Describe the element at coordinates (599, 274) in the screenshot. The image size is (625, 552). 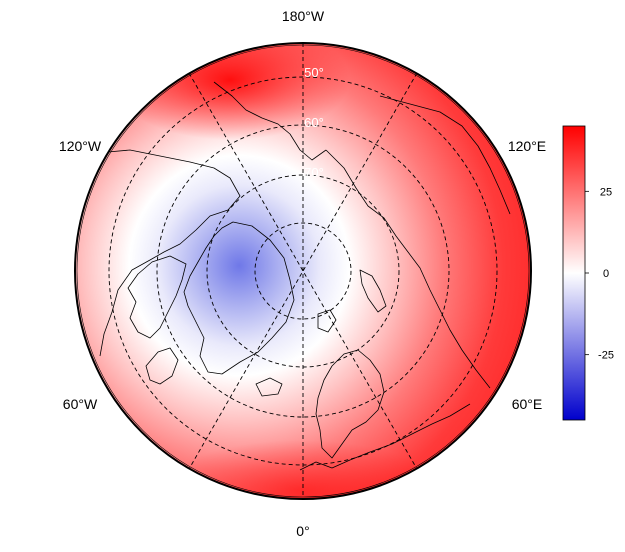
I see `colorbar-ticks: 25 0 -25` at that location.